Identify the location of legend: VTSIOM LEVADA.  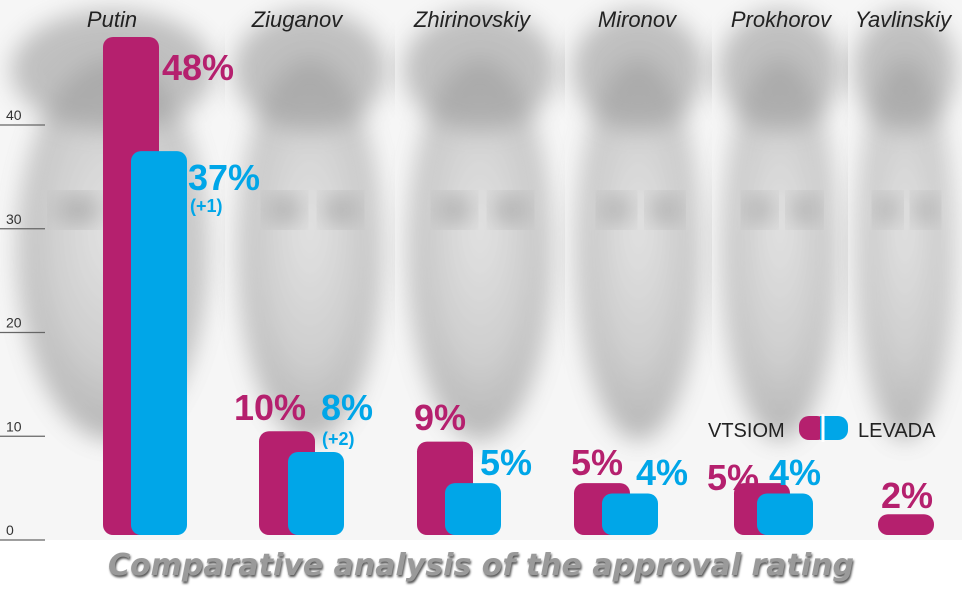
(822, 428).